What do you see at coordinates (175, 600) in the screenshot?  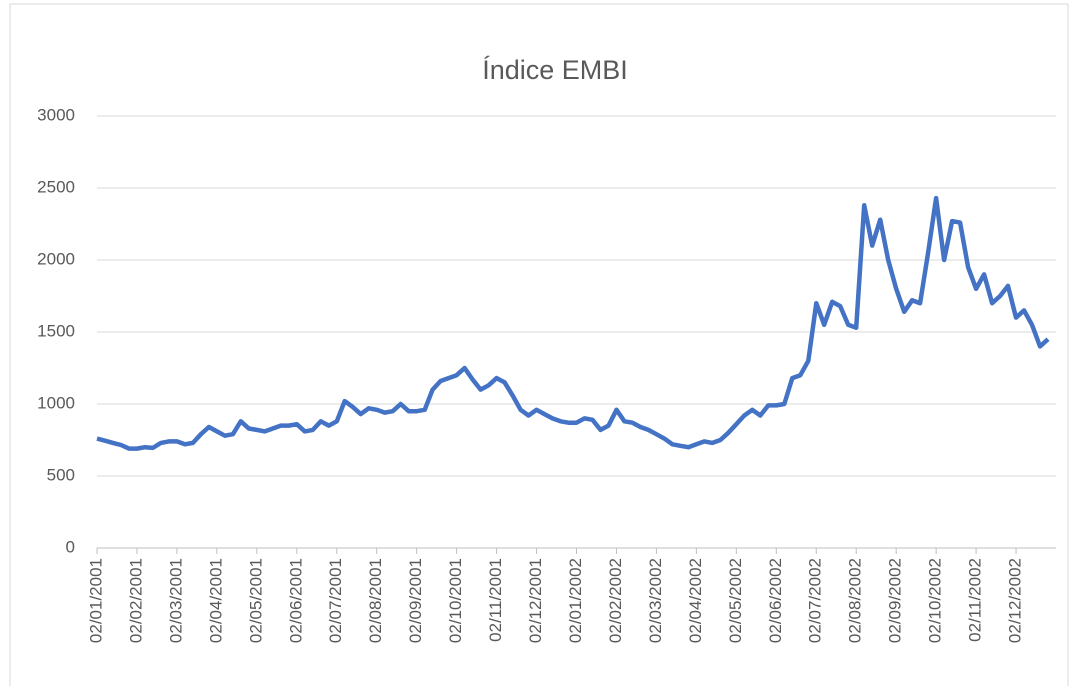 I see `x-tick-label: 02/03/2001` at bounding box center [175, 600].